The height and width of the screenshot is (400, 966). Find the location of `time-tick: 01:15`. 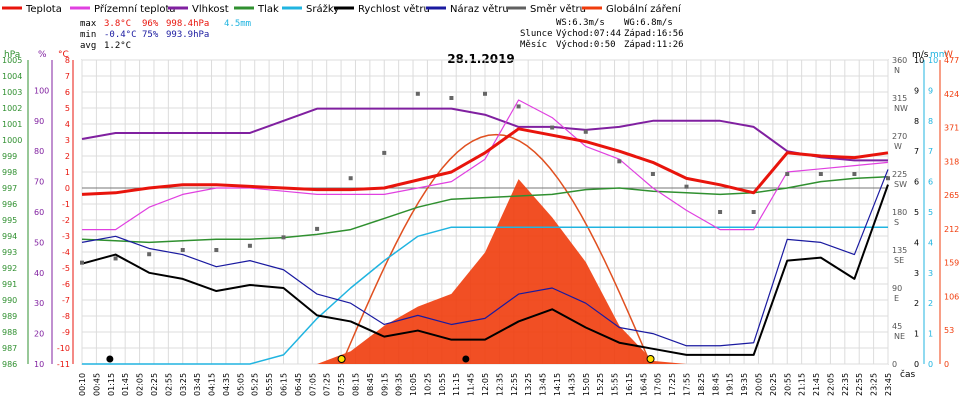

time-tick: 01:15 is located at coordinates (111, 384).